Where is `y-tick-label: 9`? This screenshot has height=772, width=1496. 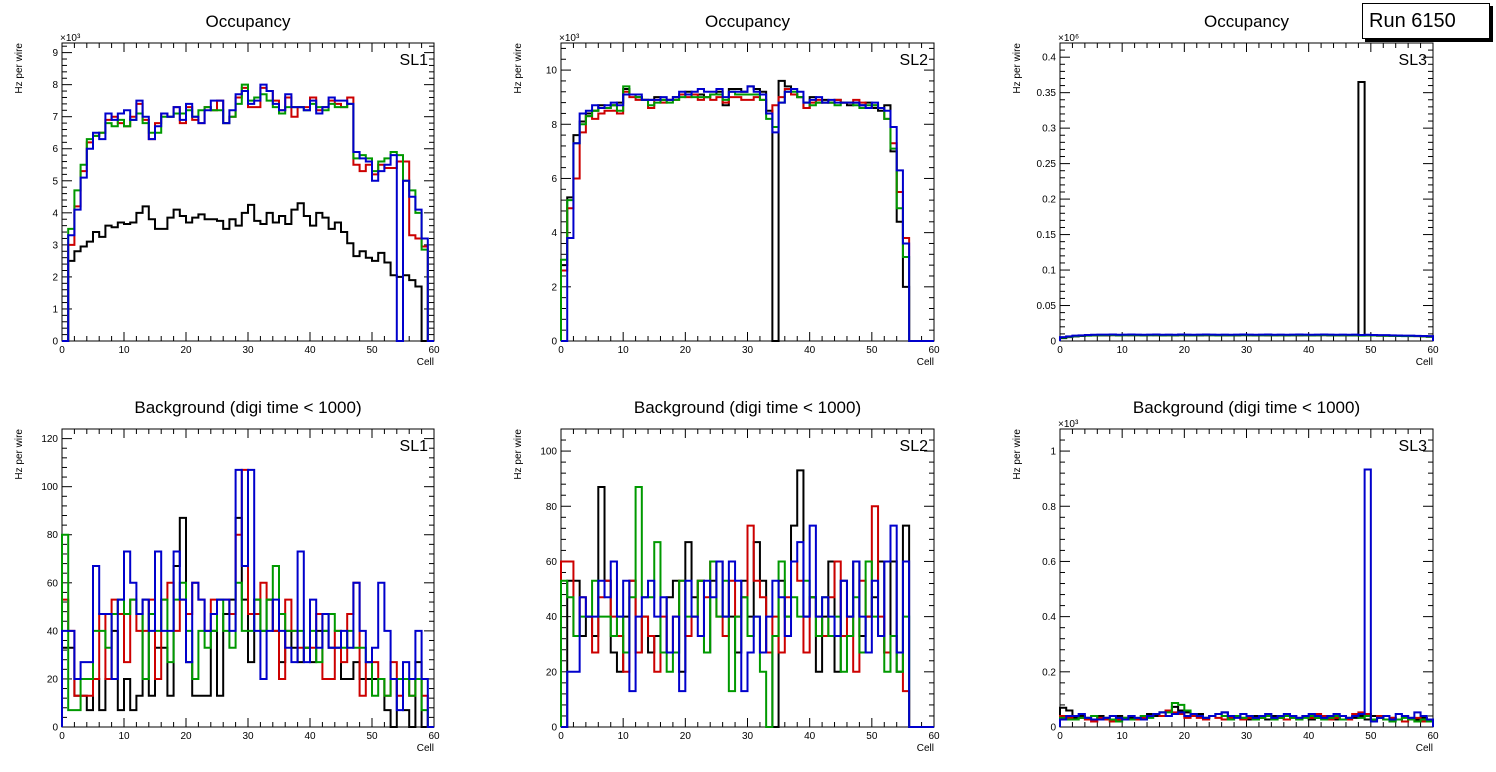 y-tick-label: 9 is located at coordinates (55, 53).